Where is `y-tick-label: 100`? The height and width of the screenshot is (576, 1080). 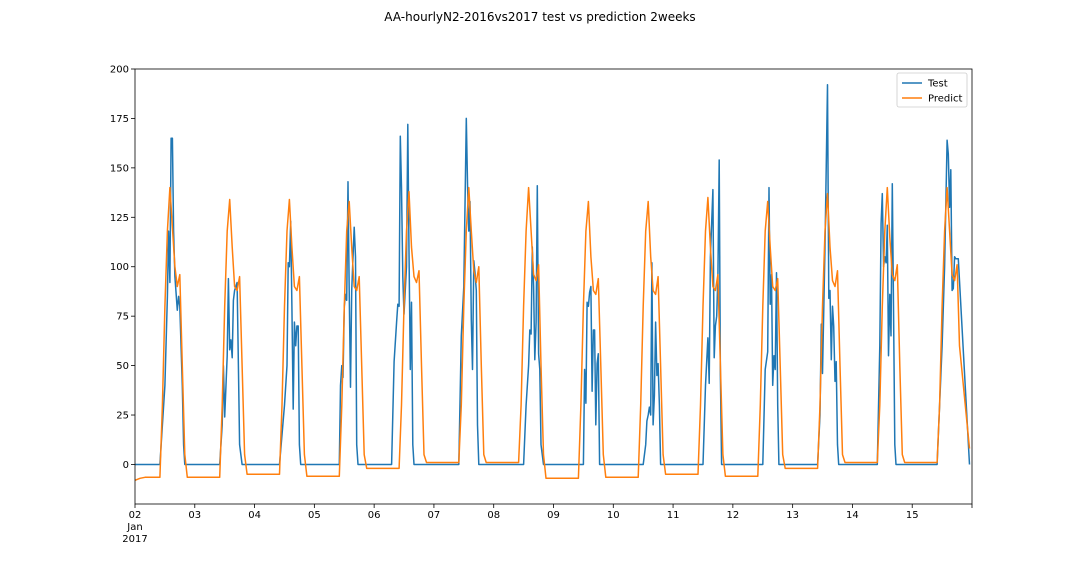
y-tick-label: 100 is located at coordinates (119, 267).